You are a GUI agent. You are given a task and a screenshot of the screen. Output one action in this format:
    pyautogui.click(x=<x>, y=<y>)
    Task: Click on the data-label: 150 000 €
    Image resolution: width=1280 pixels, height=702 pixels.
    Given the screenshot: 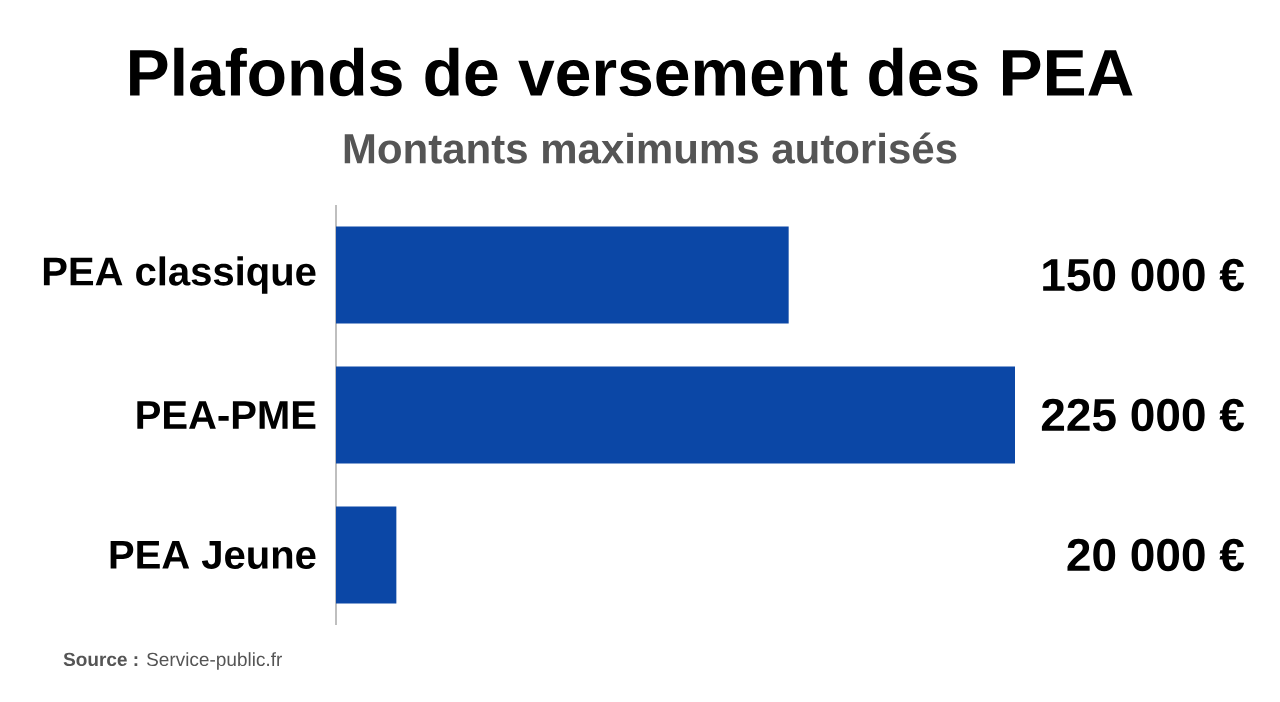 What is the action you would take?
    pyautogui.click(x=1144, y=275)
    